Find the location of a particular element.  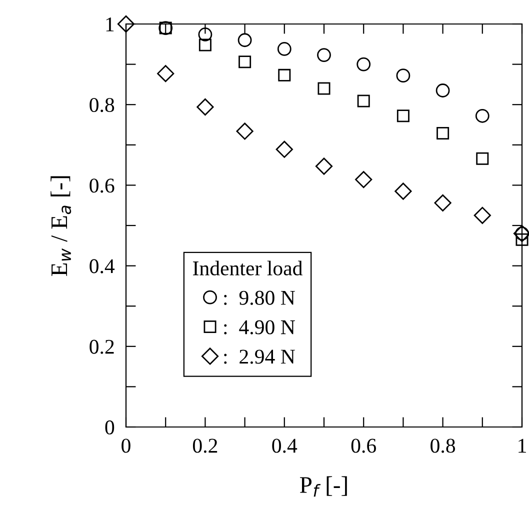

x-tick-label: 0.4 is located at coordinates (285, 445).